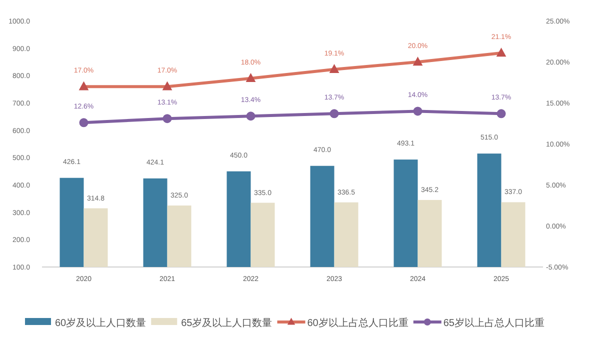  What do you see at coordinates (226, 323) in the screenshot?
I see `legend-label: 65岁及以上人口数量` at bounding box center [226, 323].